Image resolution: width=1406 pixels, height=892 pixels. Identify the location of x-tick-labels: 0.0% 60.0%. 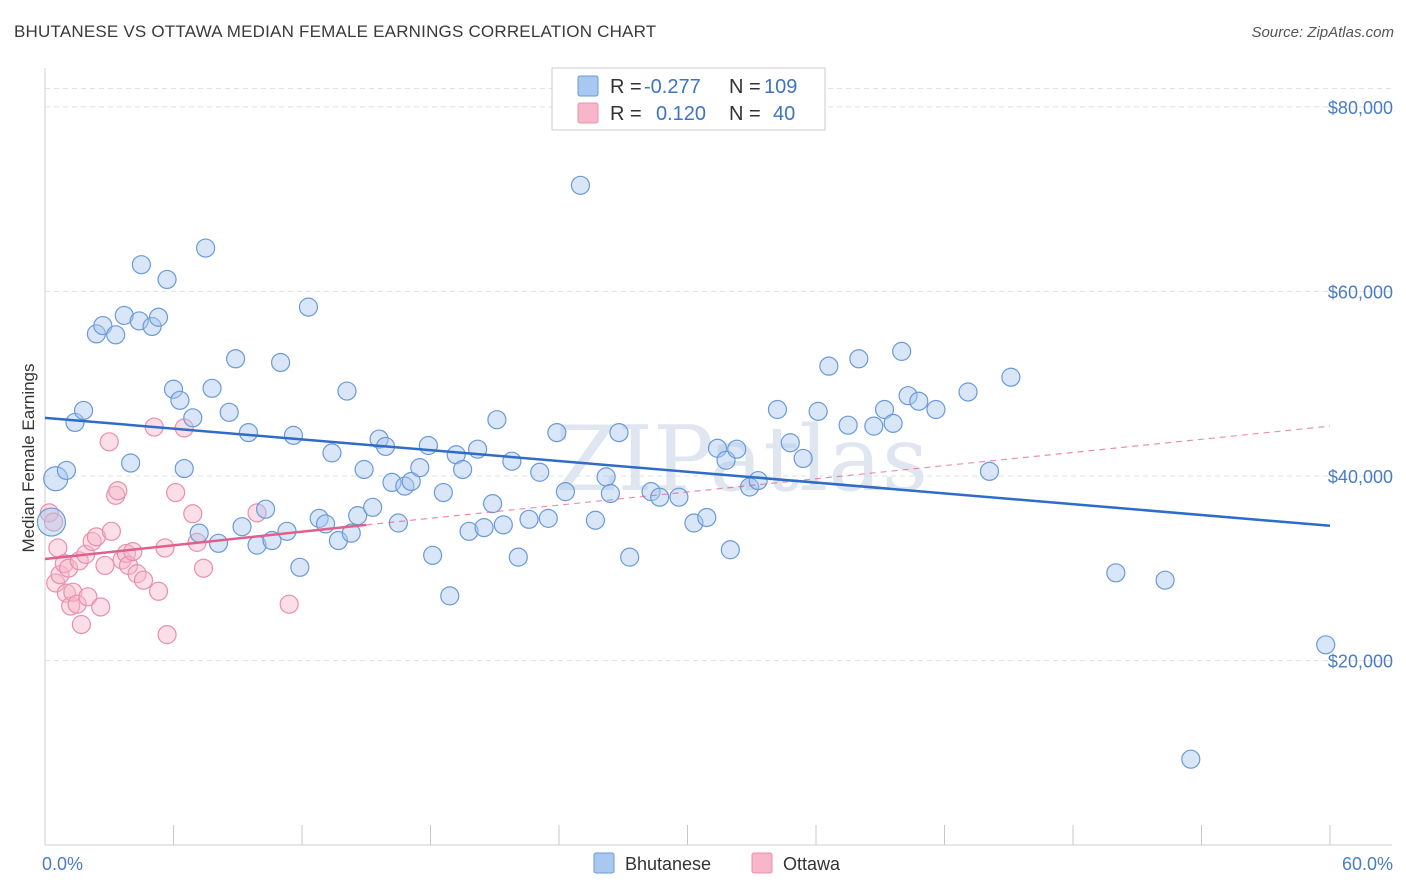
(717, 864).